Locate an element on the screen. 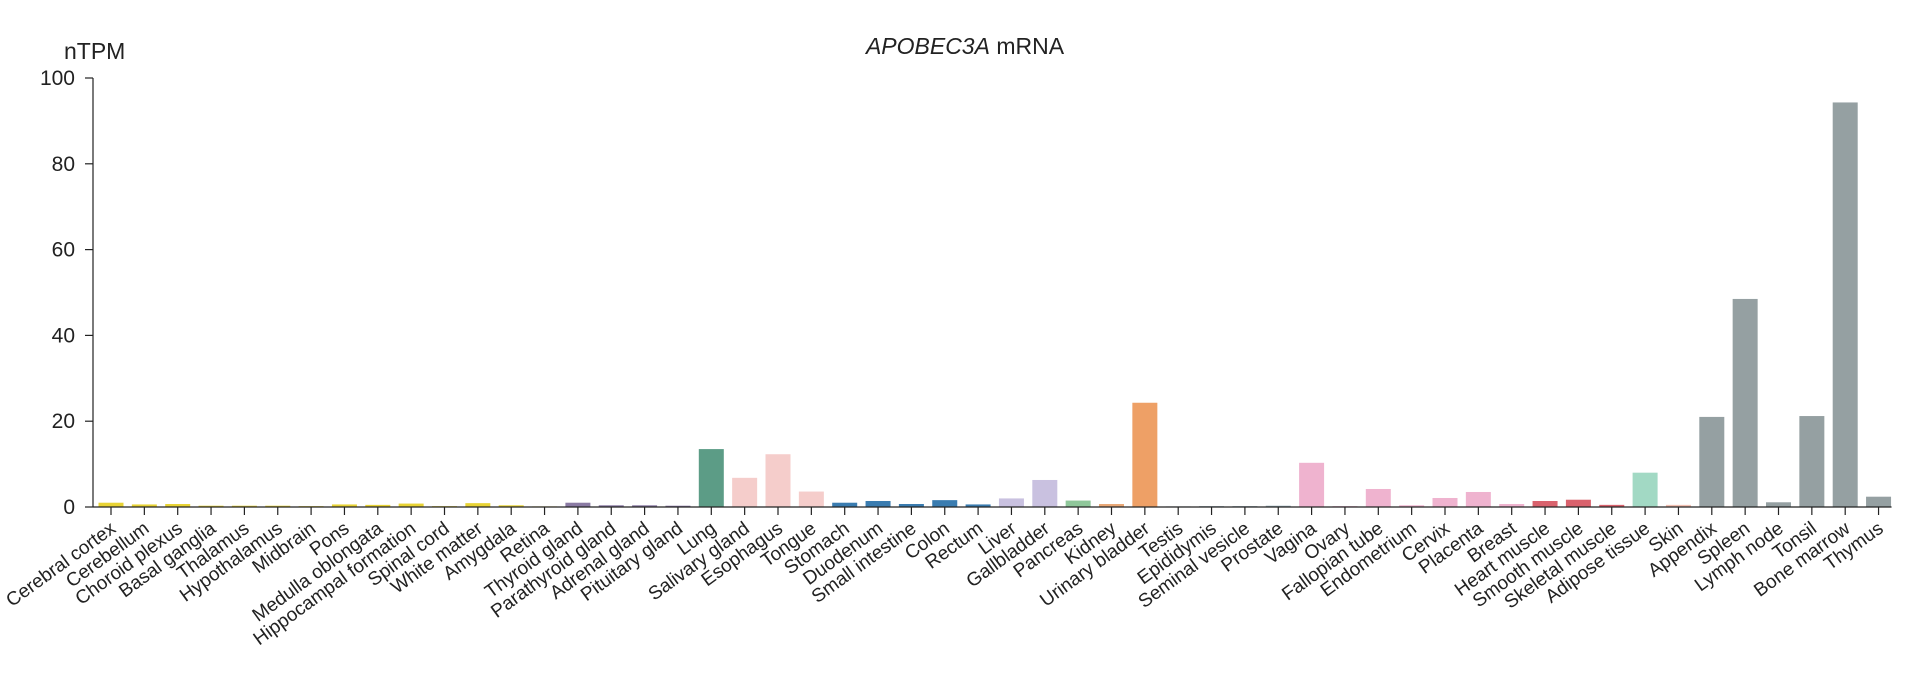 This screenshot has width=1920, height=676. bar-salivary-gland is located at coordinates (745, 492).